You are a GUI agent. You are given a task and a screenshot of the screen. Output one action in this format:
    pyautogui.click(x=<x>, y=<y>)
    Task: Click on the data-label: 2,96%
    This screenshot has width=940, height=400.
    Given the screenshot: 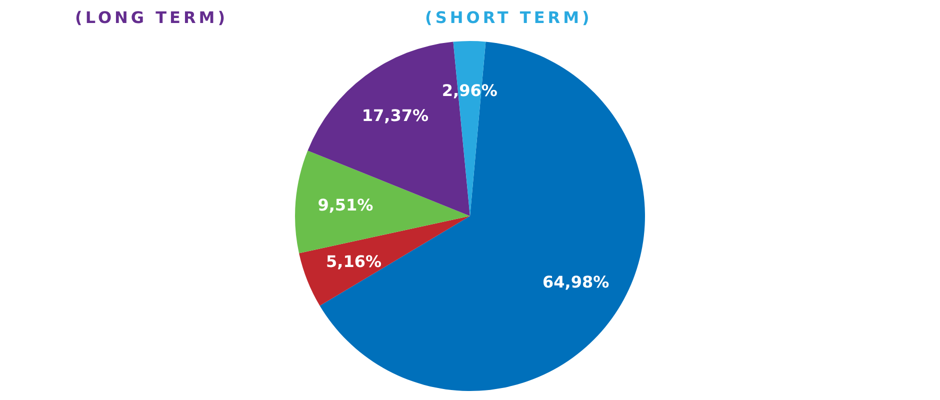 What is the action you would take?
    pyautogui.click(x=470, y=90)
    